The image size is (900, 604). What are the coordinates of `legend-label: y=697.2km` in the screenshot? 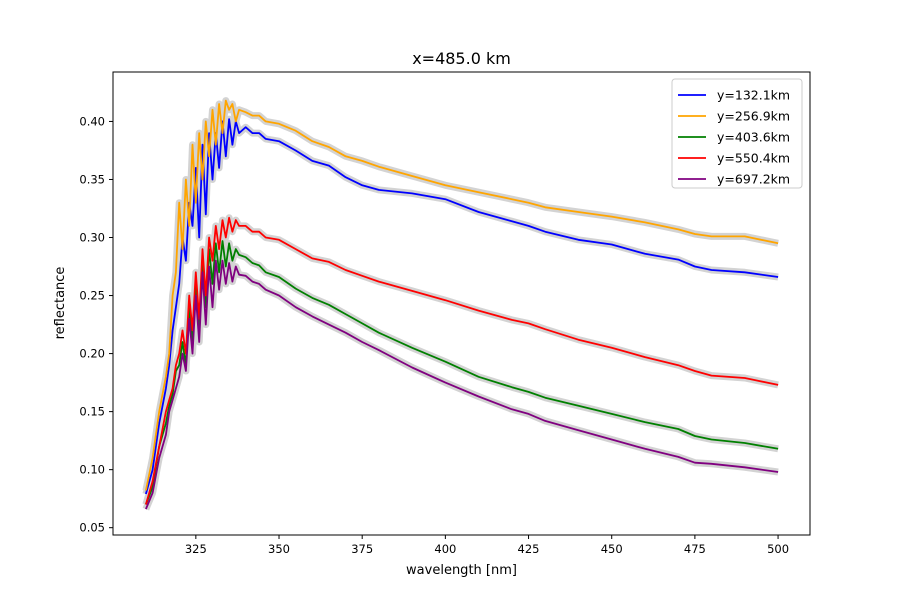 It's located at (753, 179).